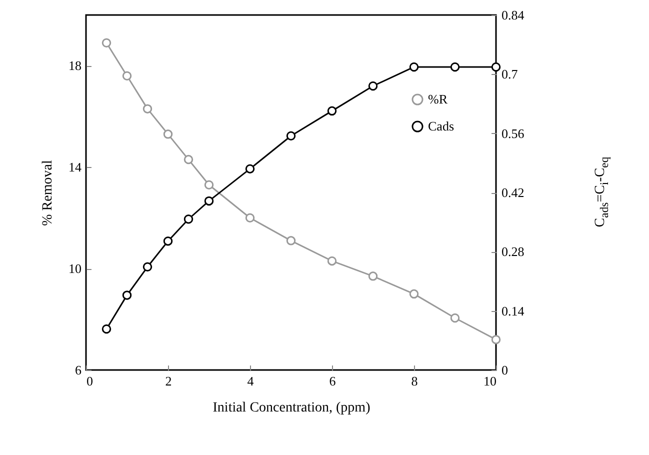  I want to click on y-tick-label: 18, so click(75, 66).